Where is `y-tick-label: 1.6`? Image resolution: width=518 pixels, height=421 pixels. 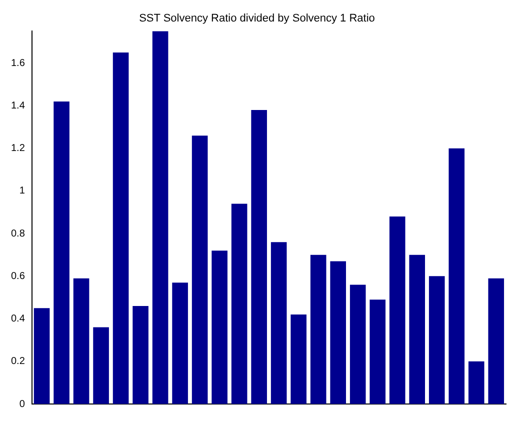
y-tick-label: 1.6 is located at coordinates (18, 63).